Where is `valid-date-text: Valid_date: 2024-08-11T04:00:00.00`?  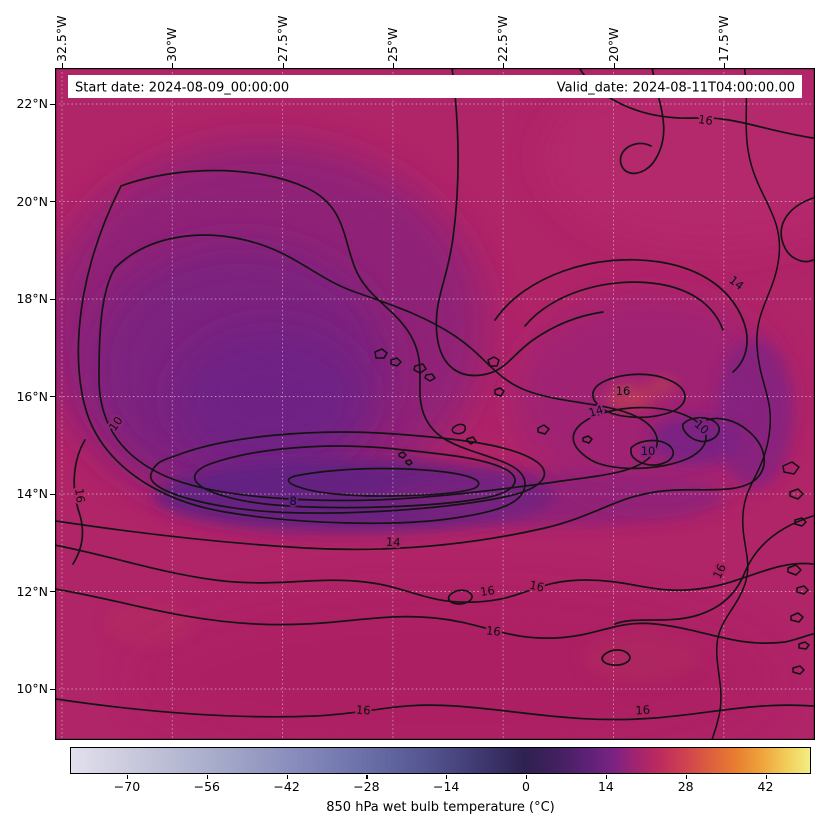
valid-date-text: Valid_date: 2024-08-11T04:00:00.00 is located at coordinates (676, 88).